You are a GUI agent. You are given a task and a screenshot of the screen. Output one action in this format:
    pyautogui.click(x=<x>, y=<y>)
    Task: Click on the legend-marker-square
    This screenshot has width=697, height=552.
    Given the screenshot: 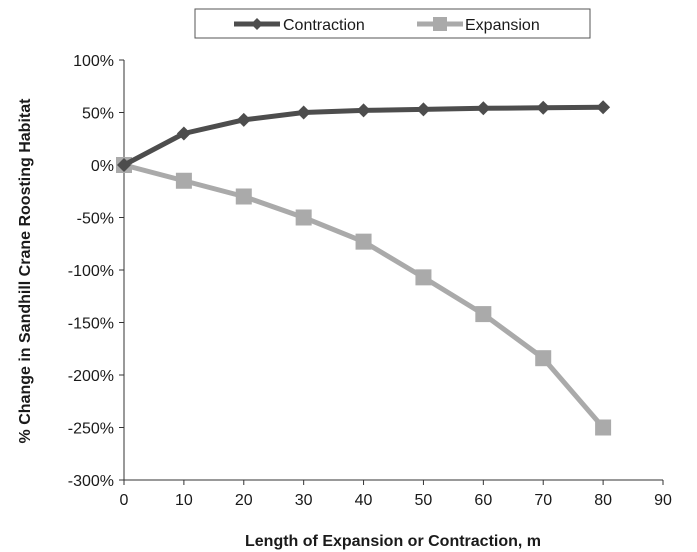 What is the action you would take?
    pyautogui.click(x=440, y=24)
    